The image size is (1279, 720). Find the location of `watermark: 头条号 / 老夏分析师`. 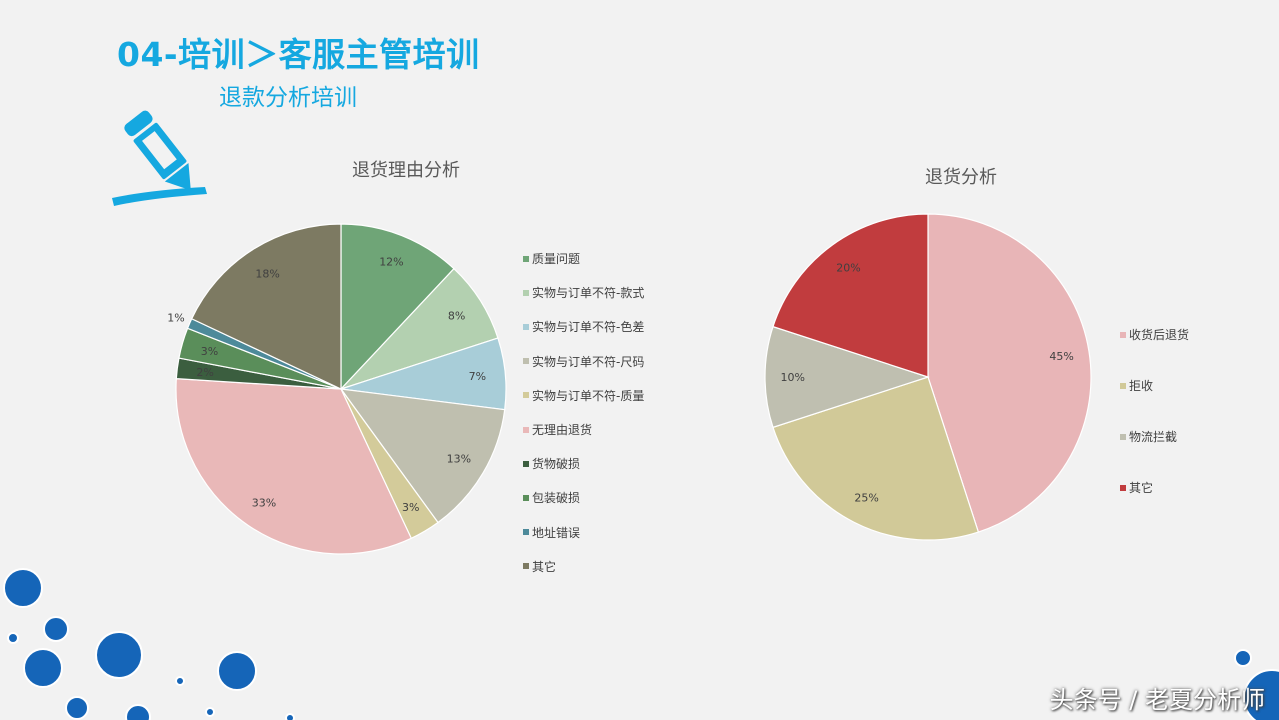

watermark: 头条号 / 老夏分析师 is located at coordinates (1157, 700).